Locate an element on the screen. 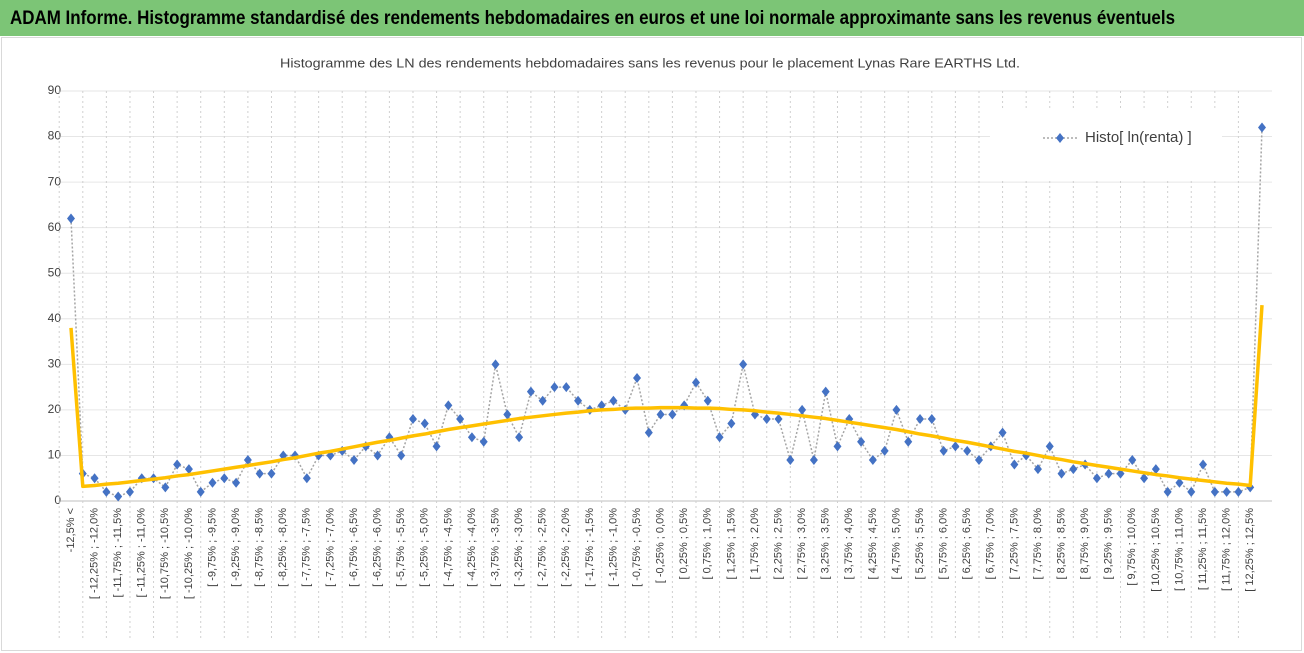 The width and height of the screenshot is (1304, 653). x-tick-label: [ -10,25% ; -10,0% is located at coordinates (189, 553).